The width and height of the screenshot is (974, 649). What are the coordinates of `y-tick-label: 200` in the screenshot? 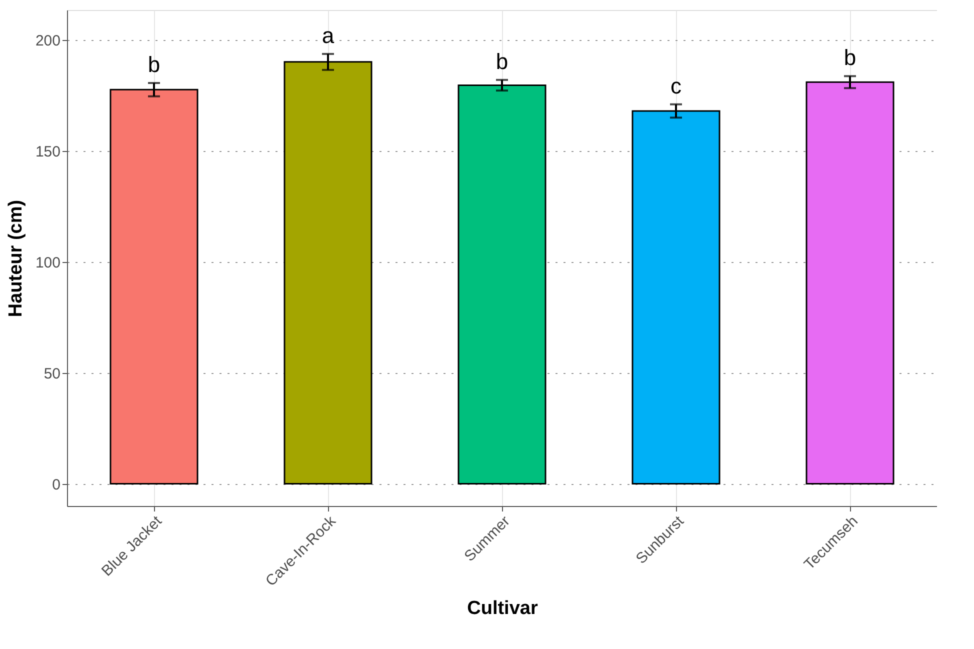 It's located at (47, 41).